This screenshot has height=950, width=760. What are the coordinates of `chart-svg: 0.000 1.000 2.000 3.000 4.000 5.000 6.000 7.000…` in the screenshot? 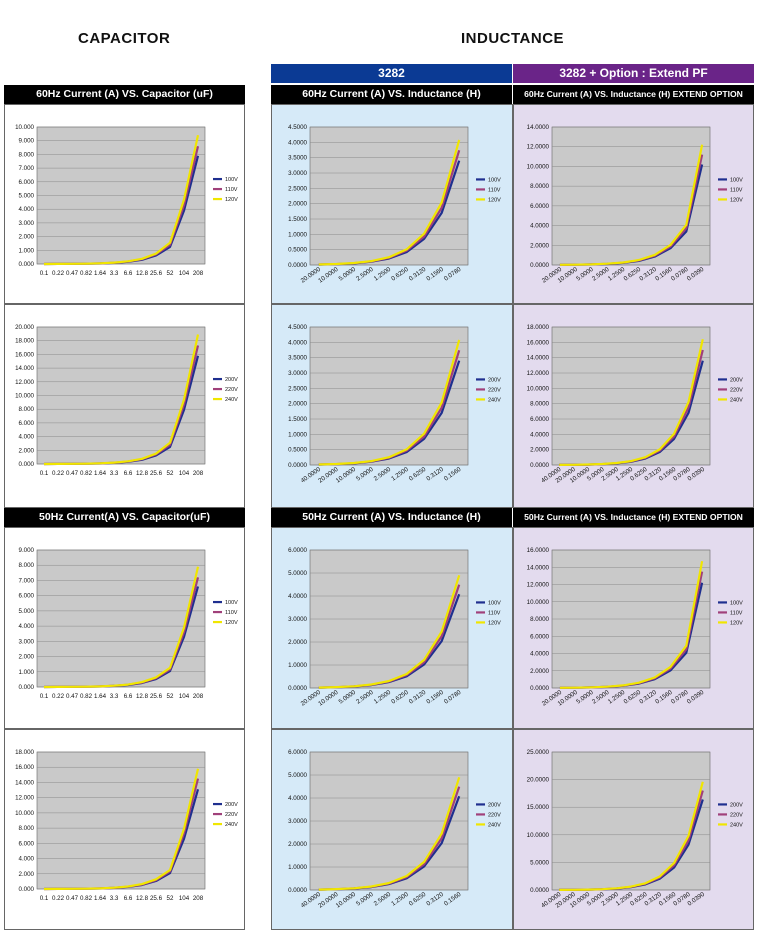 It's located at (126, 200).